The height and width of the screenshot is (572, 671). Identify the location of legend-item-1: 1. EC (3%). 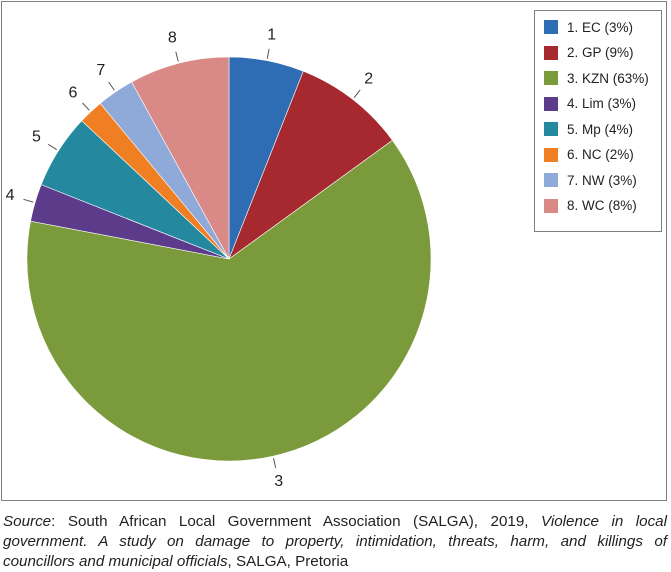
(588, 27).